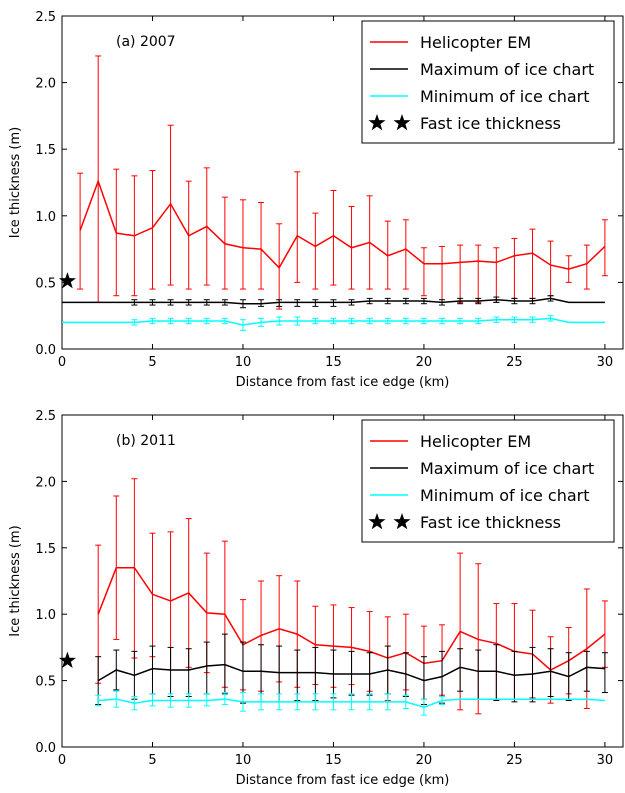 The image size is (625, 793). Describe the element at coordinates (146, 441) in the screenshot. I see `panel-label: (b) 2011` at that location.